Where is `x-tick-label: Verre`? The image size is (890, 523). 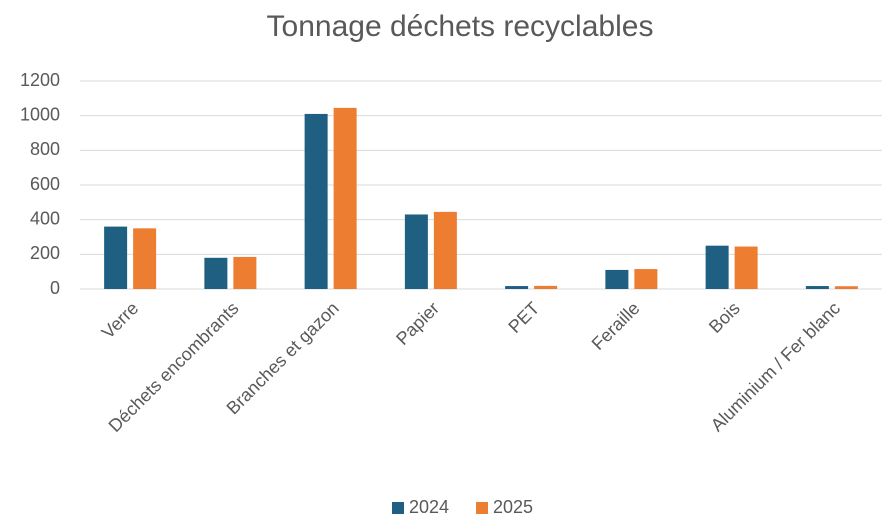 x-tick-label: Verre is located at coordinates (120, 320).